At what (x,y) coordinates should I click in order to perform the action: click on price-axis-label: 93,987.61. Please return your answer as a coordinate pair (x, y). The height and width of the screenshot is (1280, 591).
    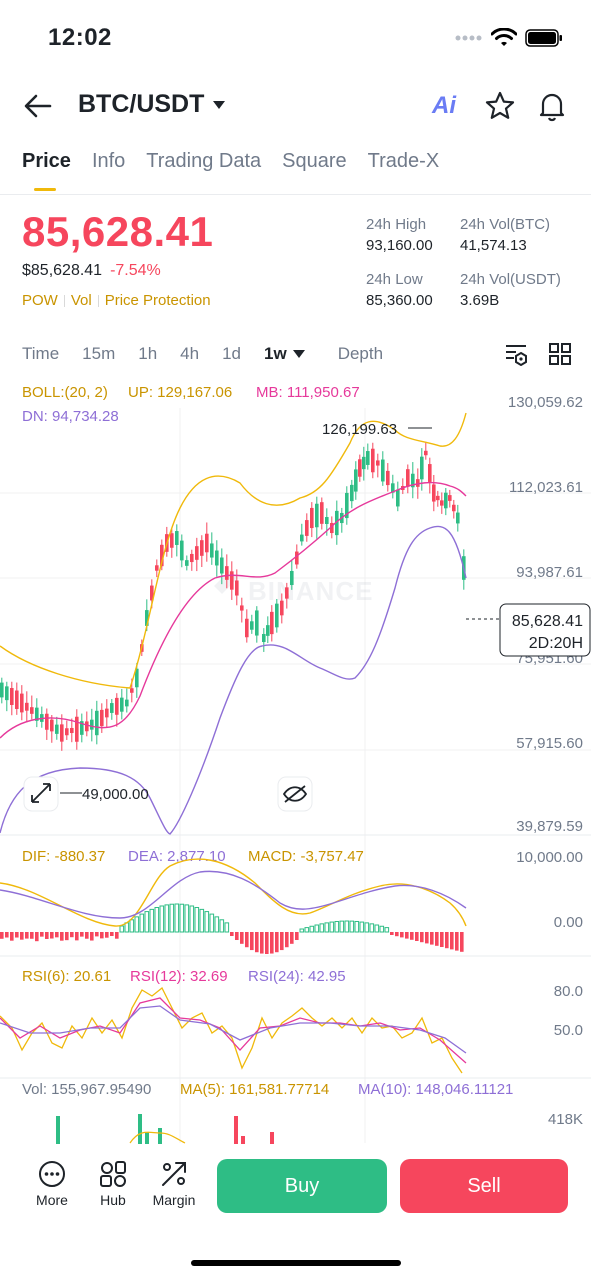
    Looking at the image, I should click on (549, 572).